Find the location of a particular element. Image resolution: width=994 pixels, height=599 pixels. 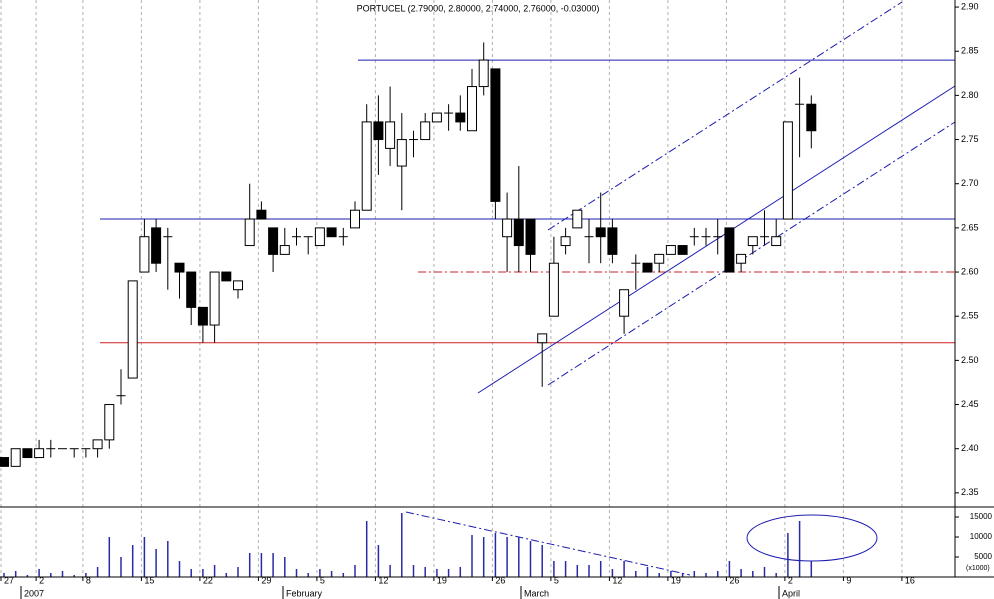

x-tick-label: 26 is located at coordinates (500, 580).